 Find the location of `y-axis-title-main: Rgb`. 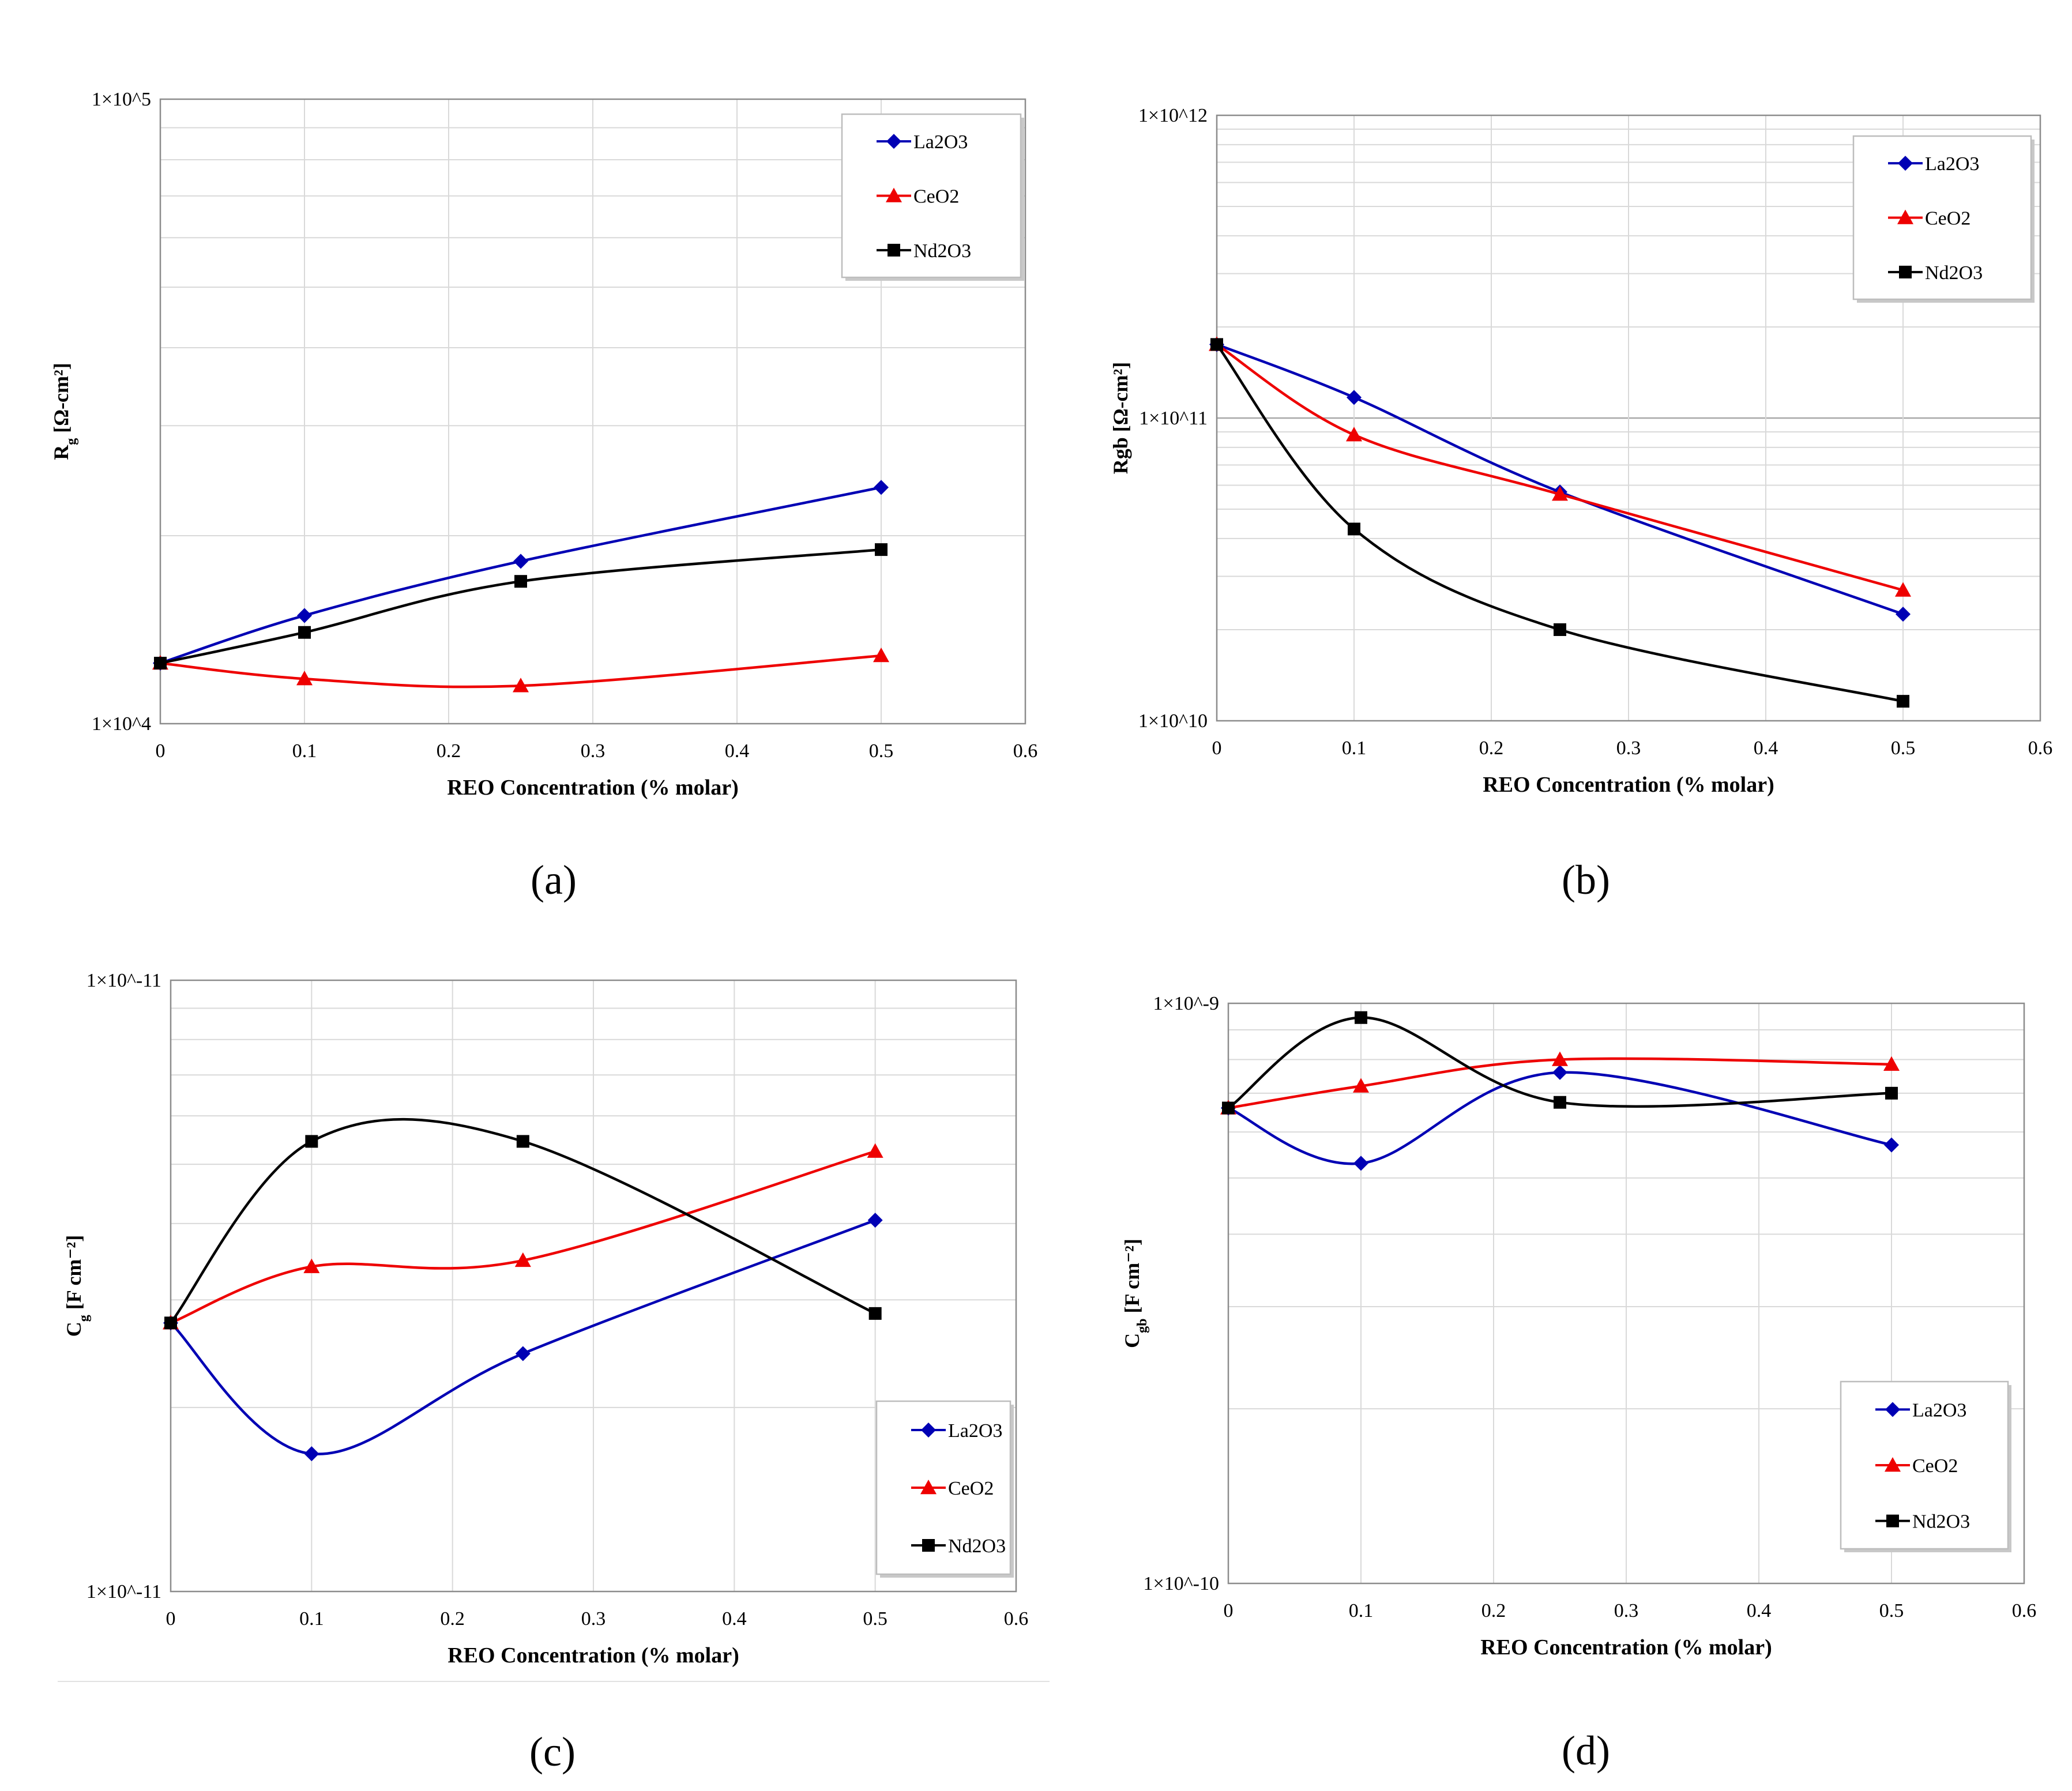

y-axis-title-main: Rgb is located at coordinates (1120, 456).